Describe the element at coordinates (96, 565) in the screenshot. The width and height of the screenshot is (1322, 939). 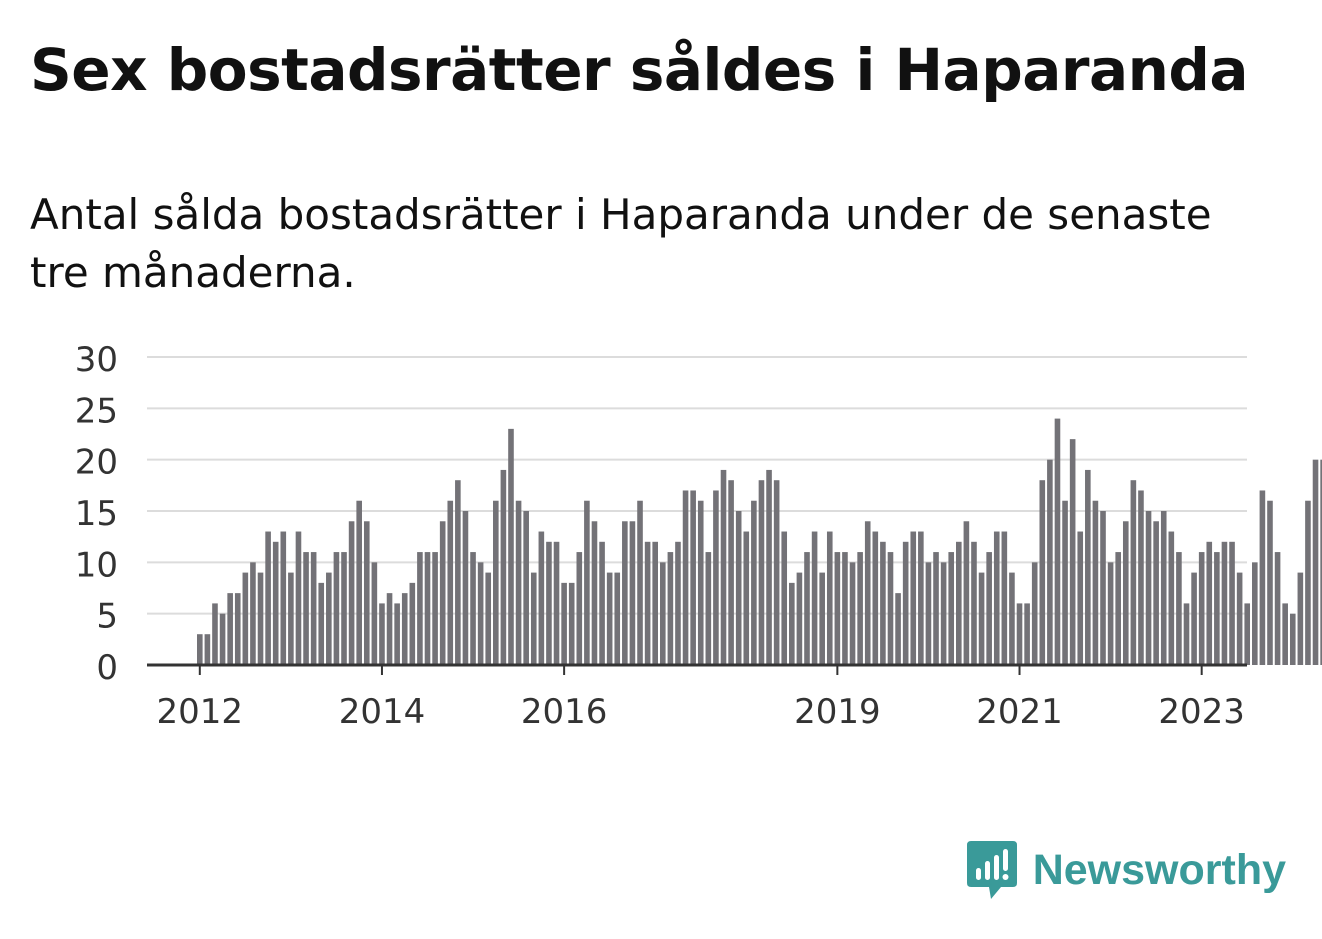
I see `y-tick-label: 10` at that location.